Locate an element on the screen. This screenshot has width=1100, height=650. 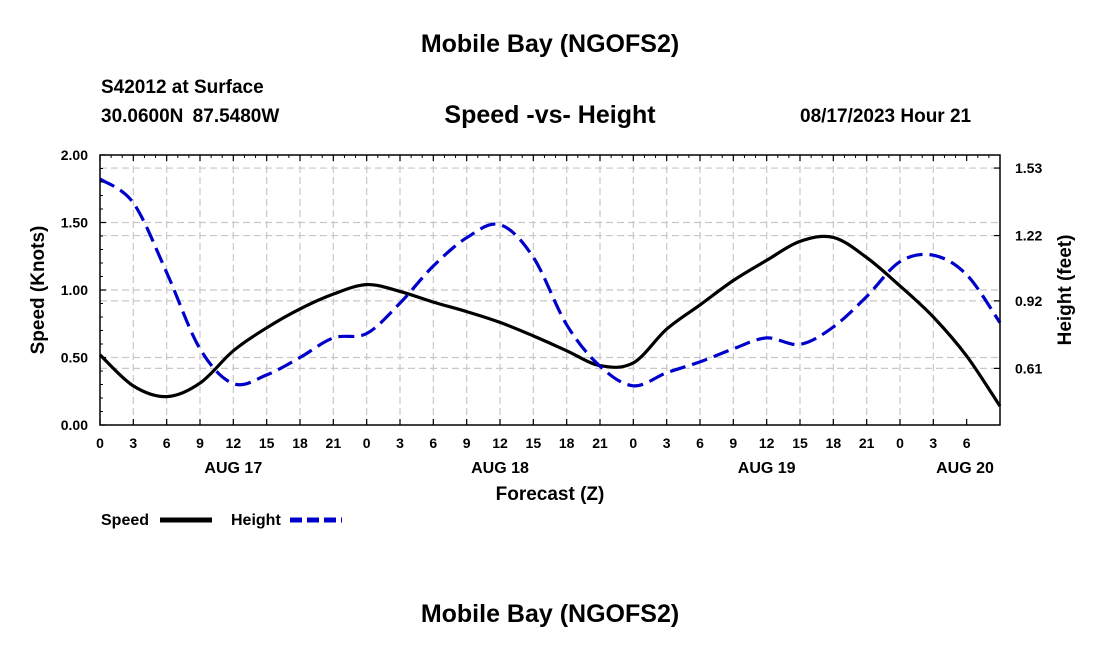
y-tick-label: 1.50 is located at coordinates (74, 223).